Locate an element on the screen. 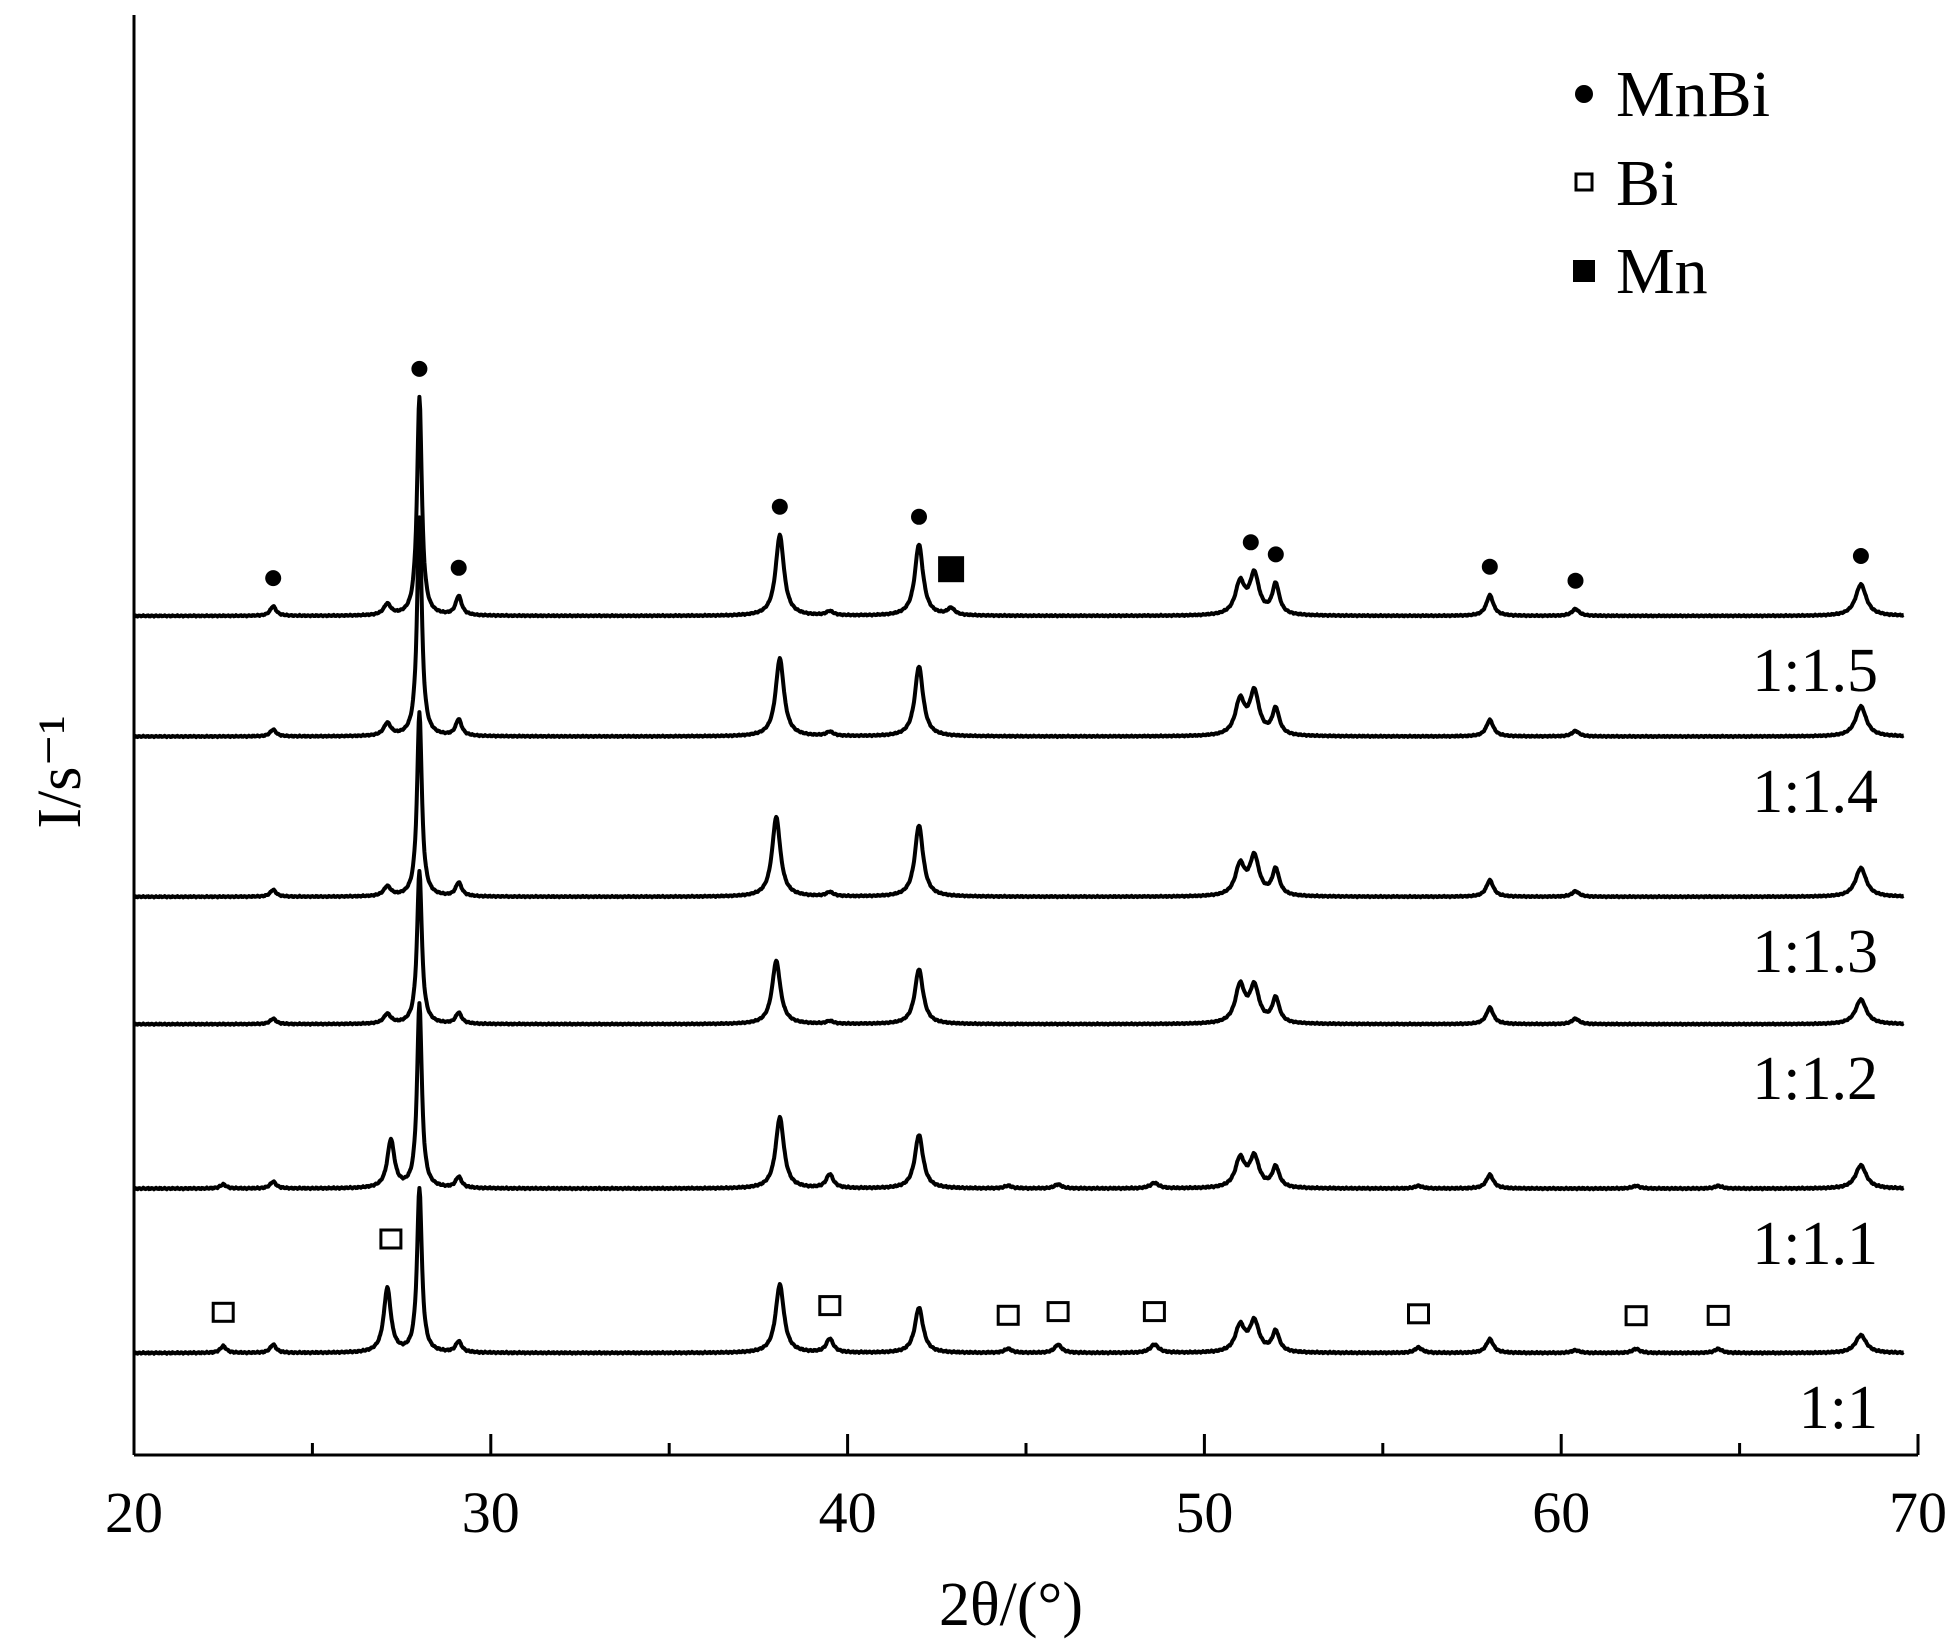  x-tick-label: 30 is located at coordinates (491, 1512).